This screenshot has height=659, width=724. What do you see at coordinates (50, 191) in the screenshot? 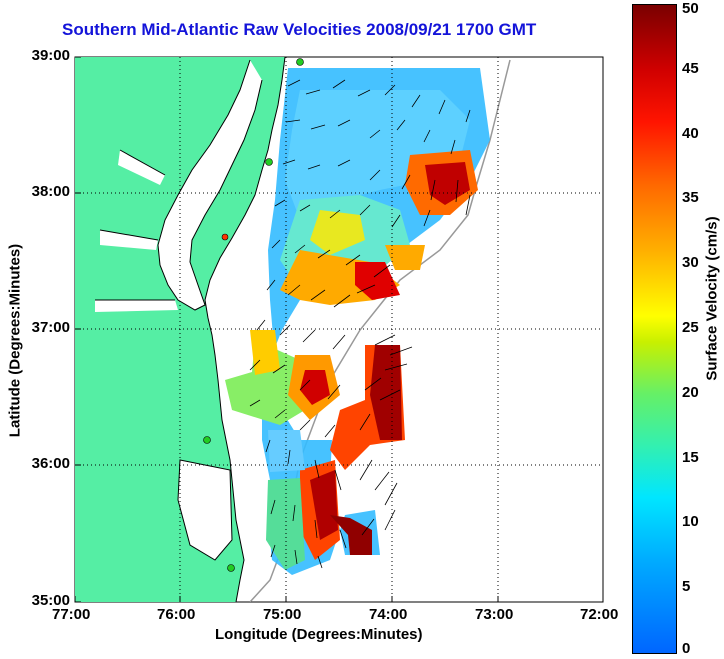
I see `y-tick-label: 38:00` at bounding box center [50, 191].